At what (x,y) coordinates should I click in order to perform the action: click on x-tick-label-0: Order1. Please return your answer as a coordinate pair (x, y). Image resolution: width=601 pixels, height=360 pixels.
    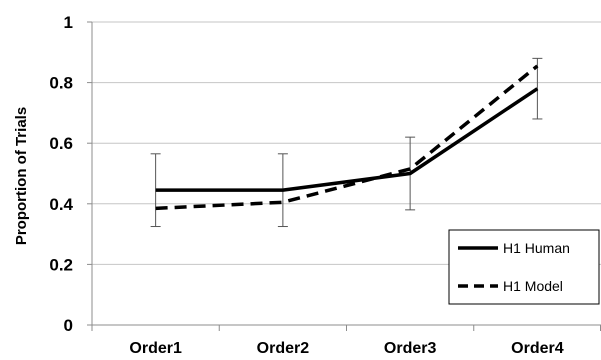
    Looking at the image, I should click on (155, 348).